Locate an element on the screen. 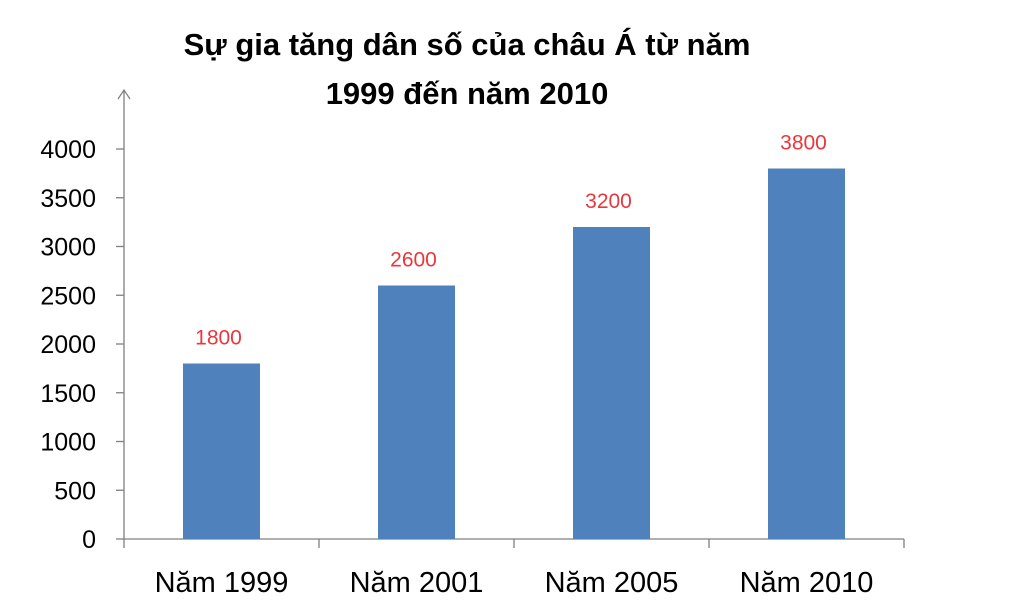 This screenshot has height=614, width=1024. x-tick-label: Năm 2005 is located at coordinates (612, 583).